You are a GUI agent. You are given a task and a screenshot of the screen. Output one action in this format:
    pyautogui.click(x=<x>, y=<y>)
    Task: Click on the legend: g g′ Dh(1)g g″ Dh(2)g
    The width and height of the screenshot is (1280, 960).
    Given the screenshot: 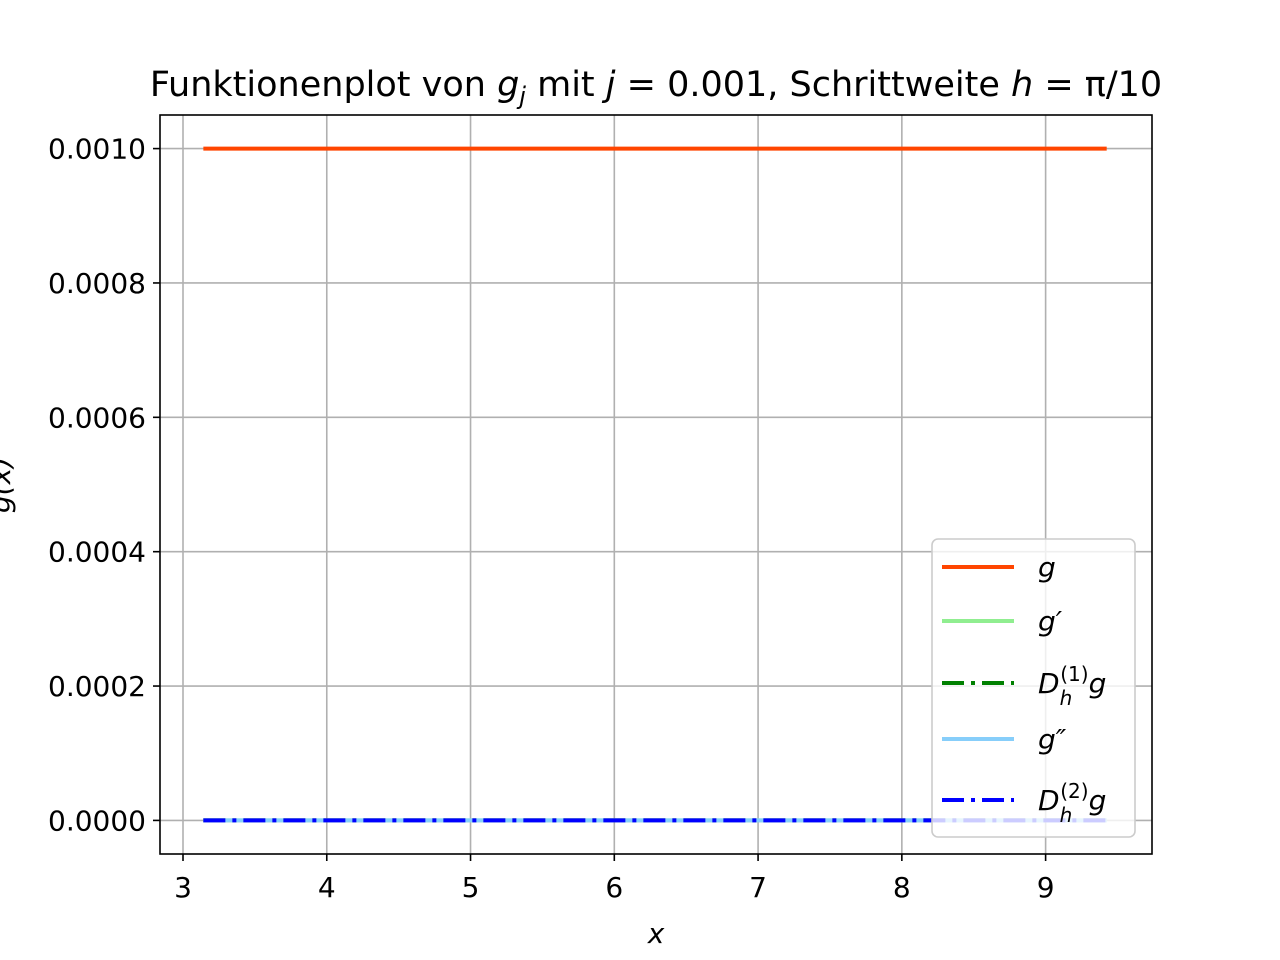 What is the action you would take?
    pyautogui.click(x=1033, y=688)
    